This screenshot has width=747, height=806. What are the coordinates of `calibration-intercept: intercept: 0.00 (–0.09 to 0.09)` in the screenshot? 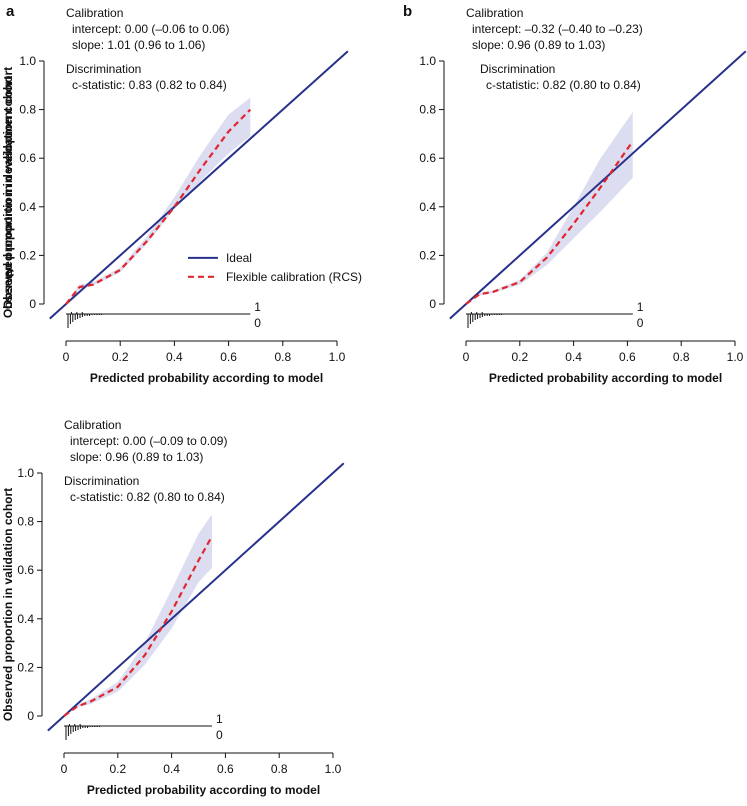 It's located at (148, 441).